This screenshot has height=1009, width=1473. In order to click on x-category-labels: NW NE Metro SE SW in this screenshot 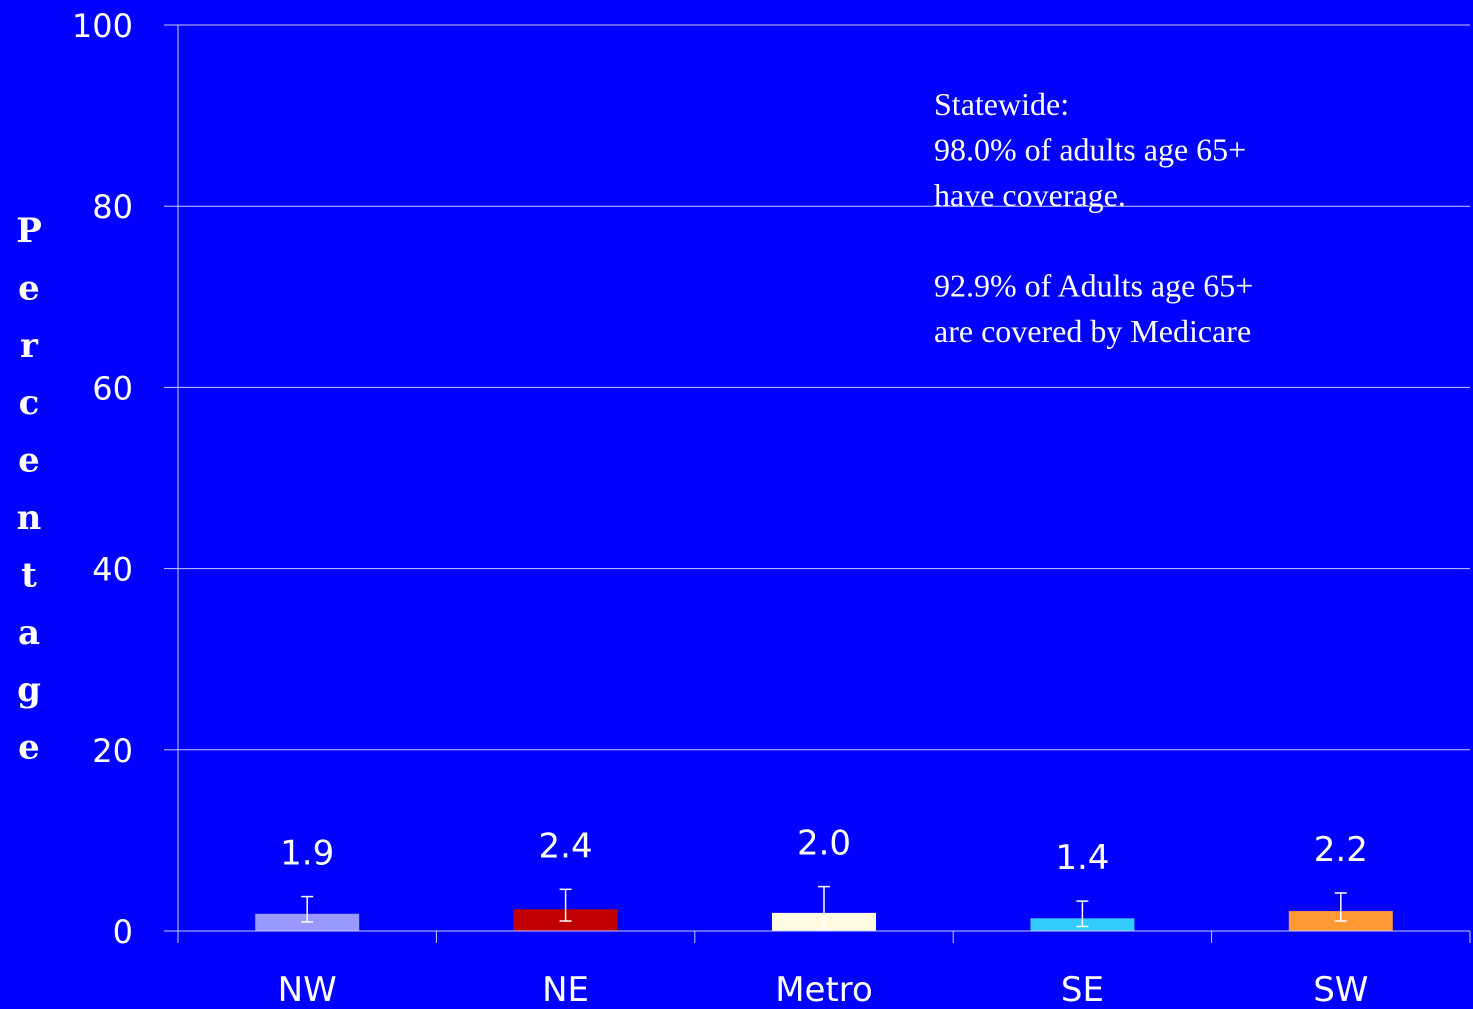, I will do `click(823, 989)`.